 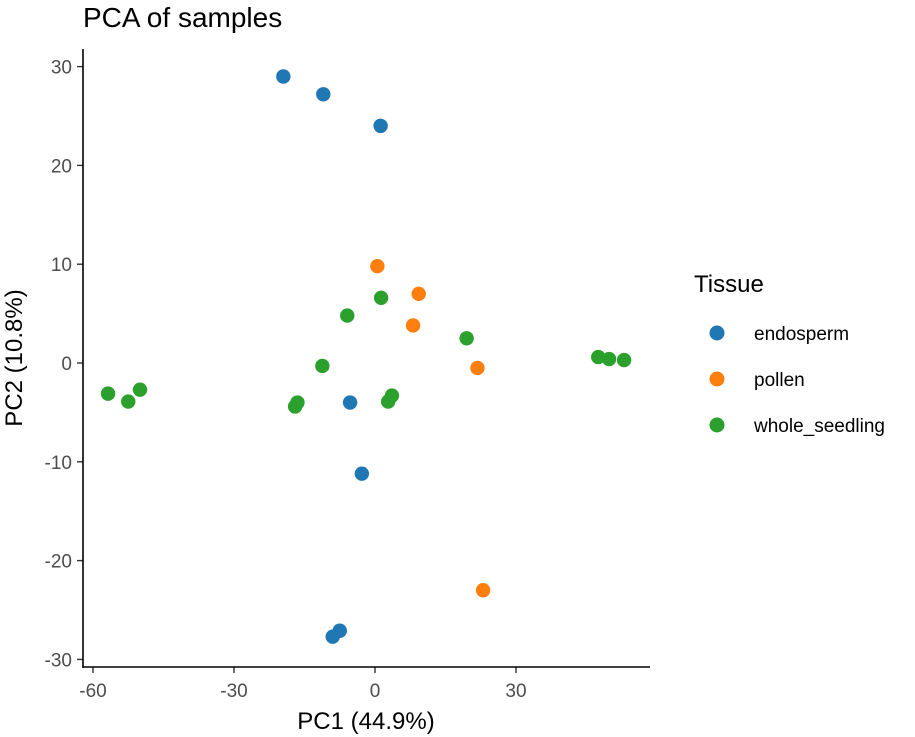 What do you see at coordinates (801, 334) in the screenshot?
I see `legend-label-endosperm: endosperm` at bounding box center [801, 334].